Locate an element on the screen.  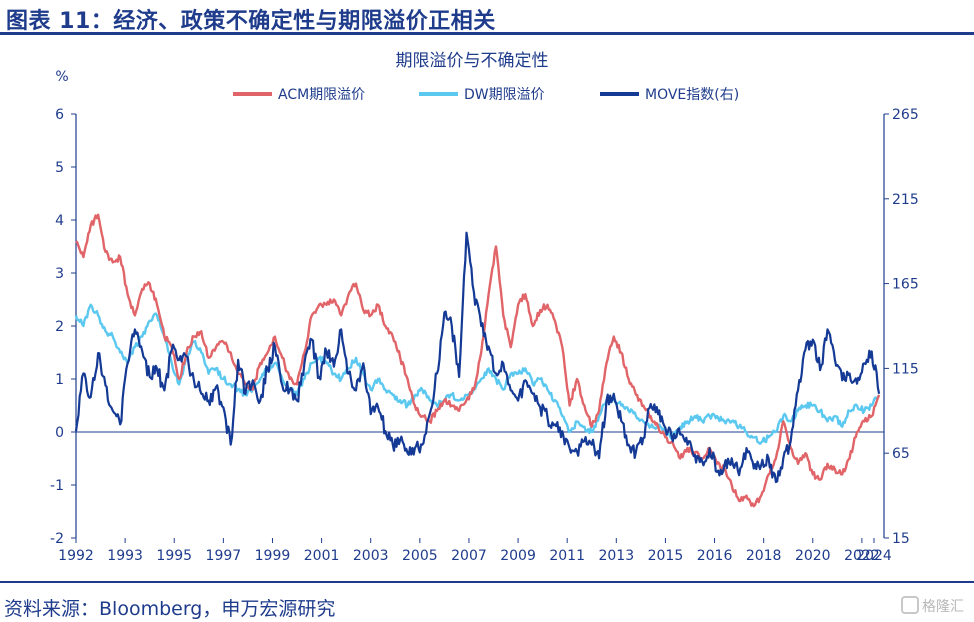
x-tick-label: 2018 is located at coordinates (764, 556).